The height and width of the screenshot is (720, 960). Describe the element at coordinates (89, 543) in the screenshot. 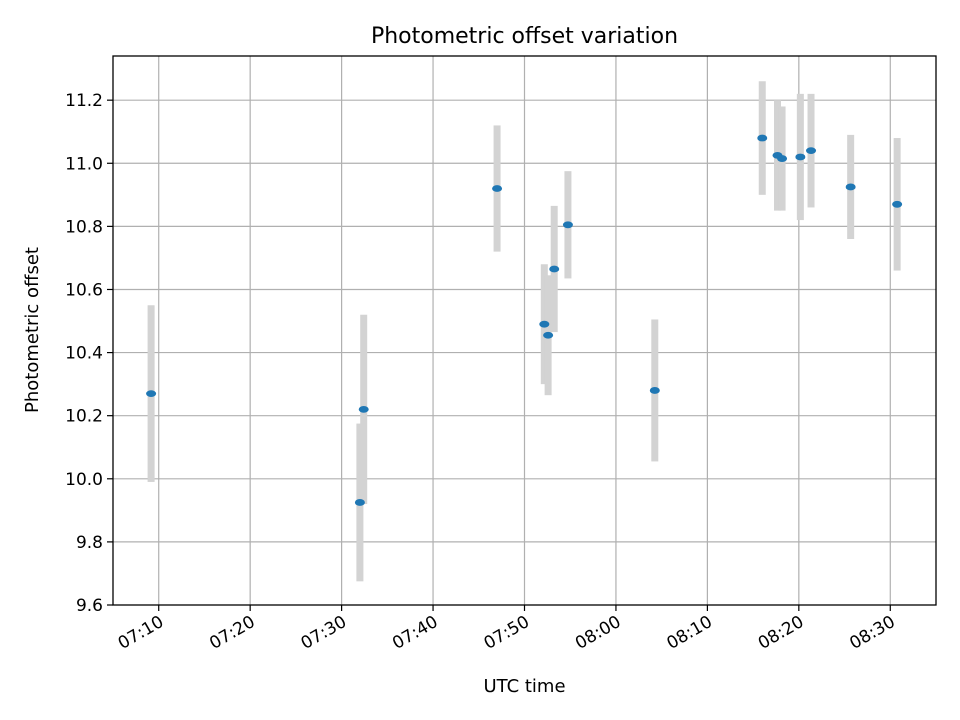

I see `y-tick-label: 9.8` at that location.